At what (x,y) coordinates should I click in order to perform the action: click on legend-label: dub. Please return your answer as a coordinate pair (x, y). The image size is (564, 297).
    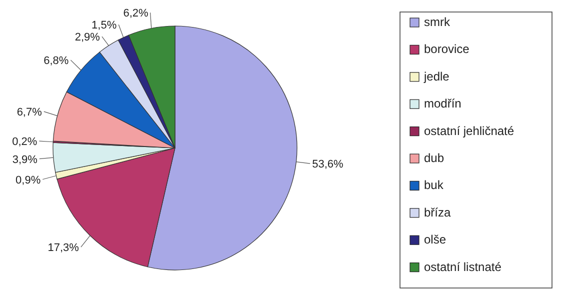
    Looking at the image, I should click on (434, 158).